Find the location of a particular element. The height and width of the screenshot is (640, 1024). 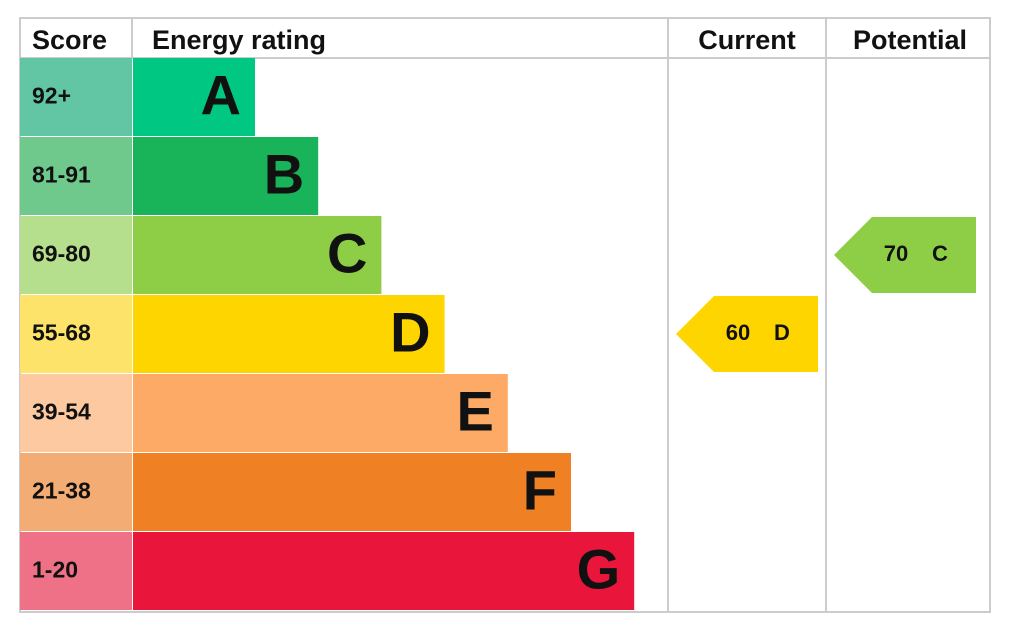

rating-letter: D is located at coordinates (410, 331).